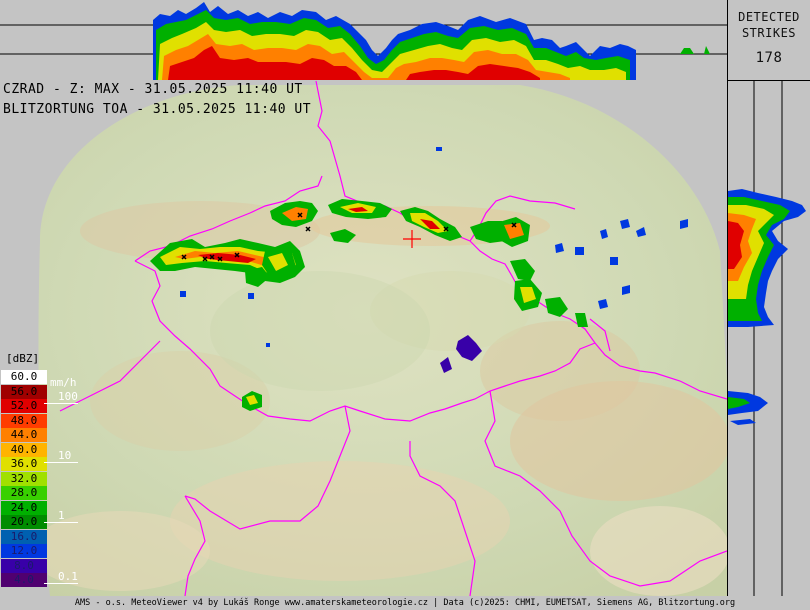  I want to click on legend-row: 44.0, so click(24, 435).